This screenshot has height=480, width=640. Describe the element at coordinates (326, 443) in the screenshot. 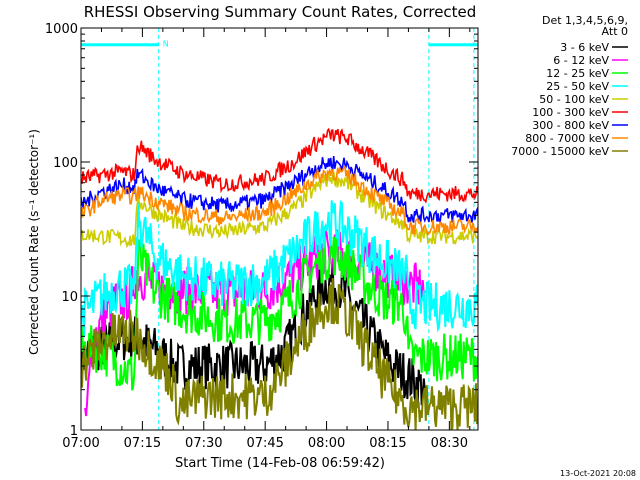

I see `x-tick-label: 08:00` at that location.